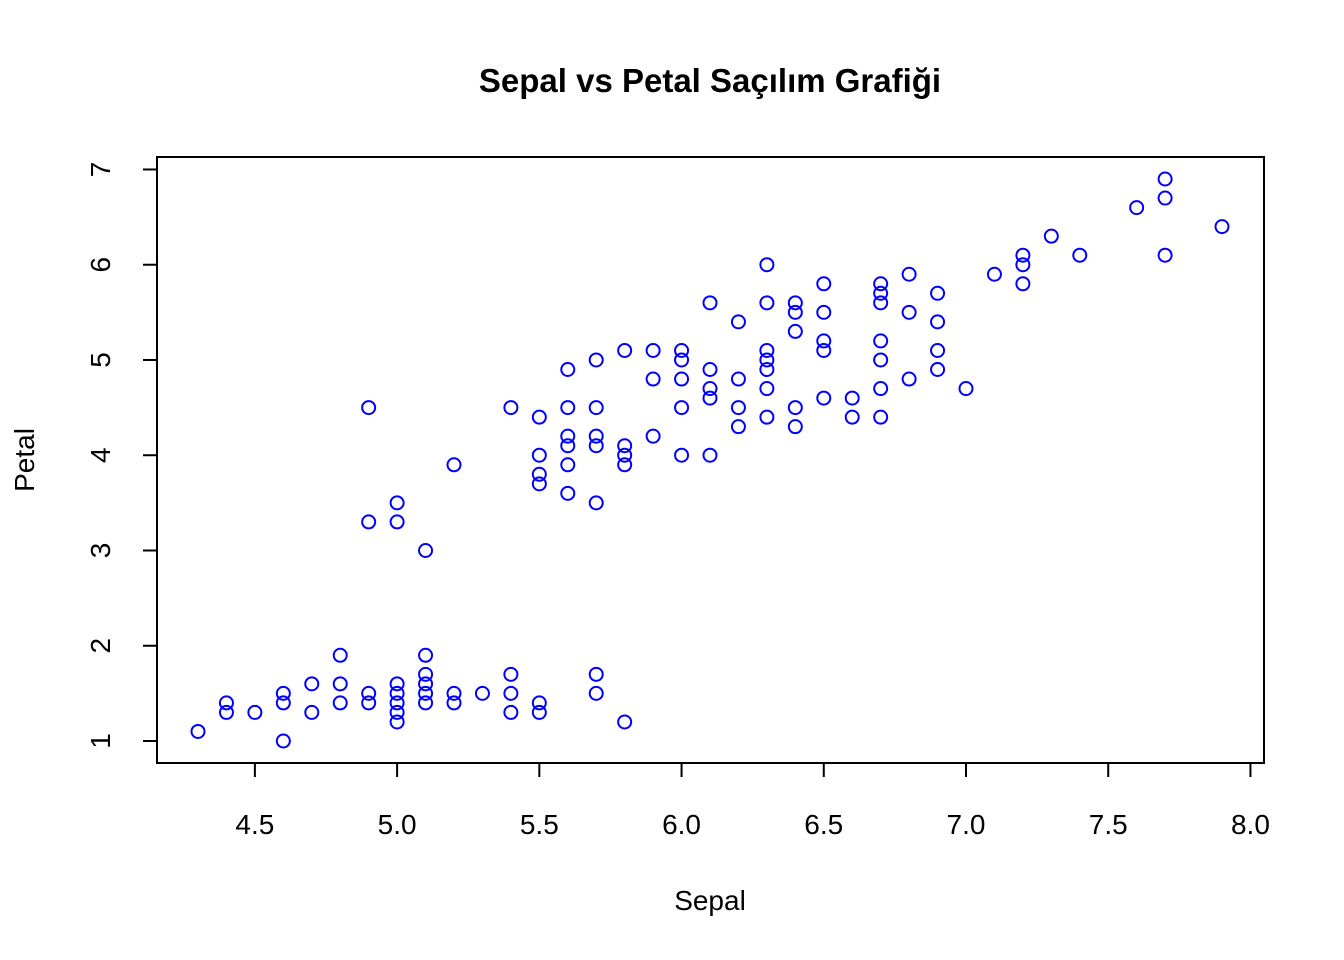 The height and width of the screenshot is (960, 1344). I want to click on y-tick-label: 7, so click(100, 170).